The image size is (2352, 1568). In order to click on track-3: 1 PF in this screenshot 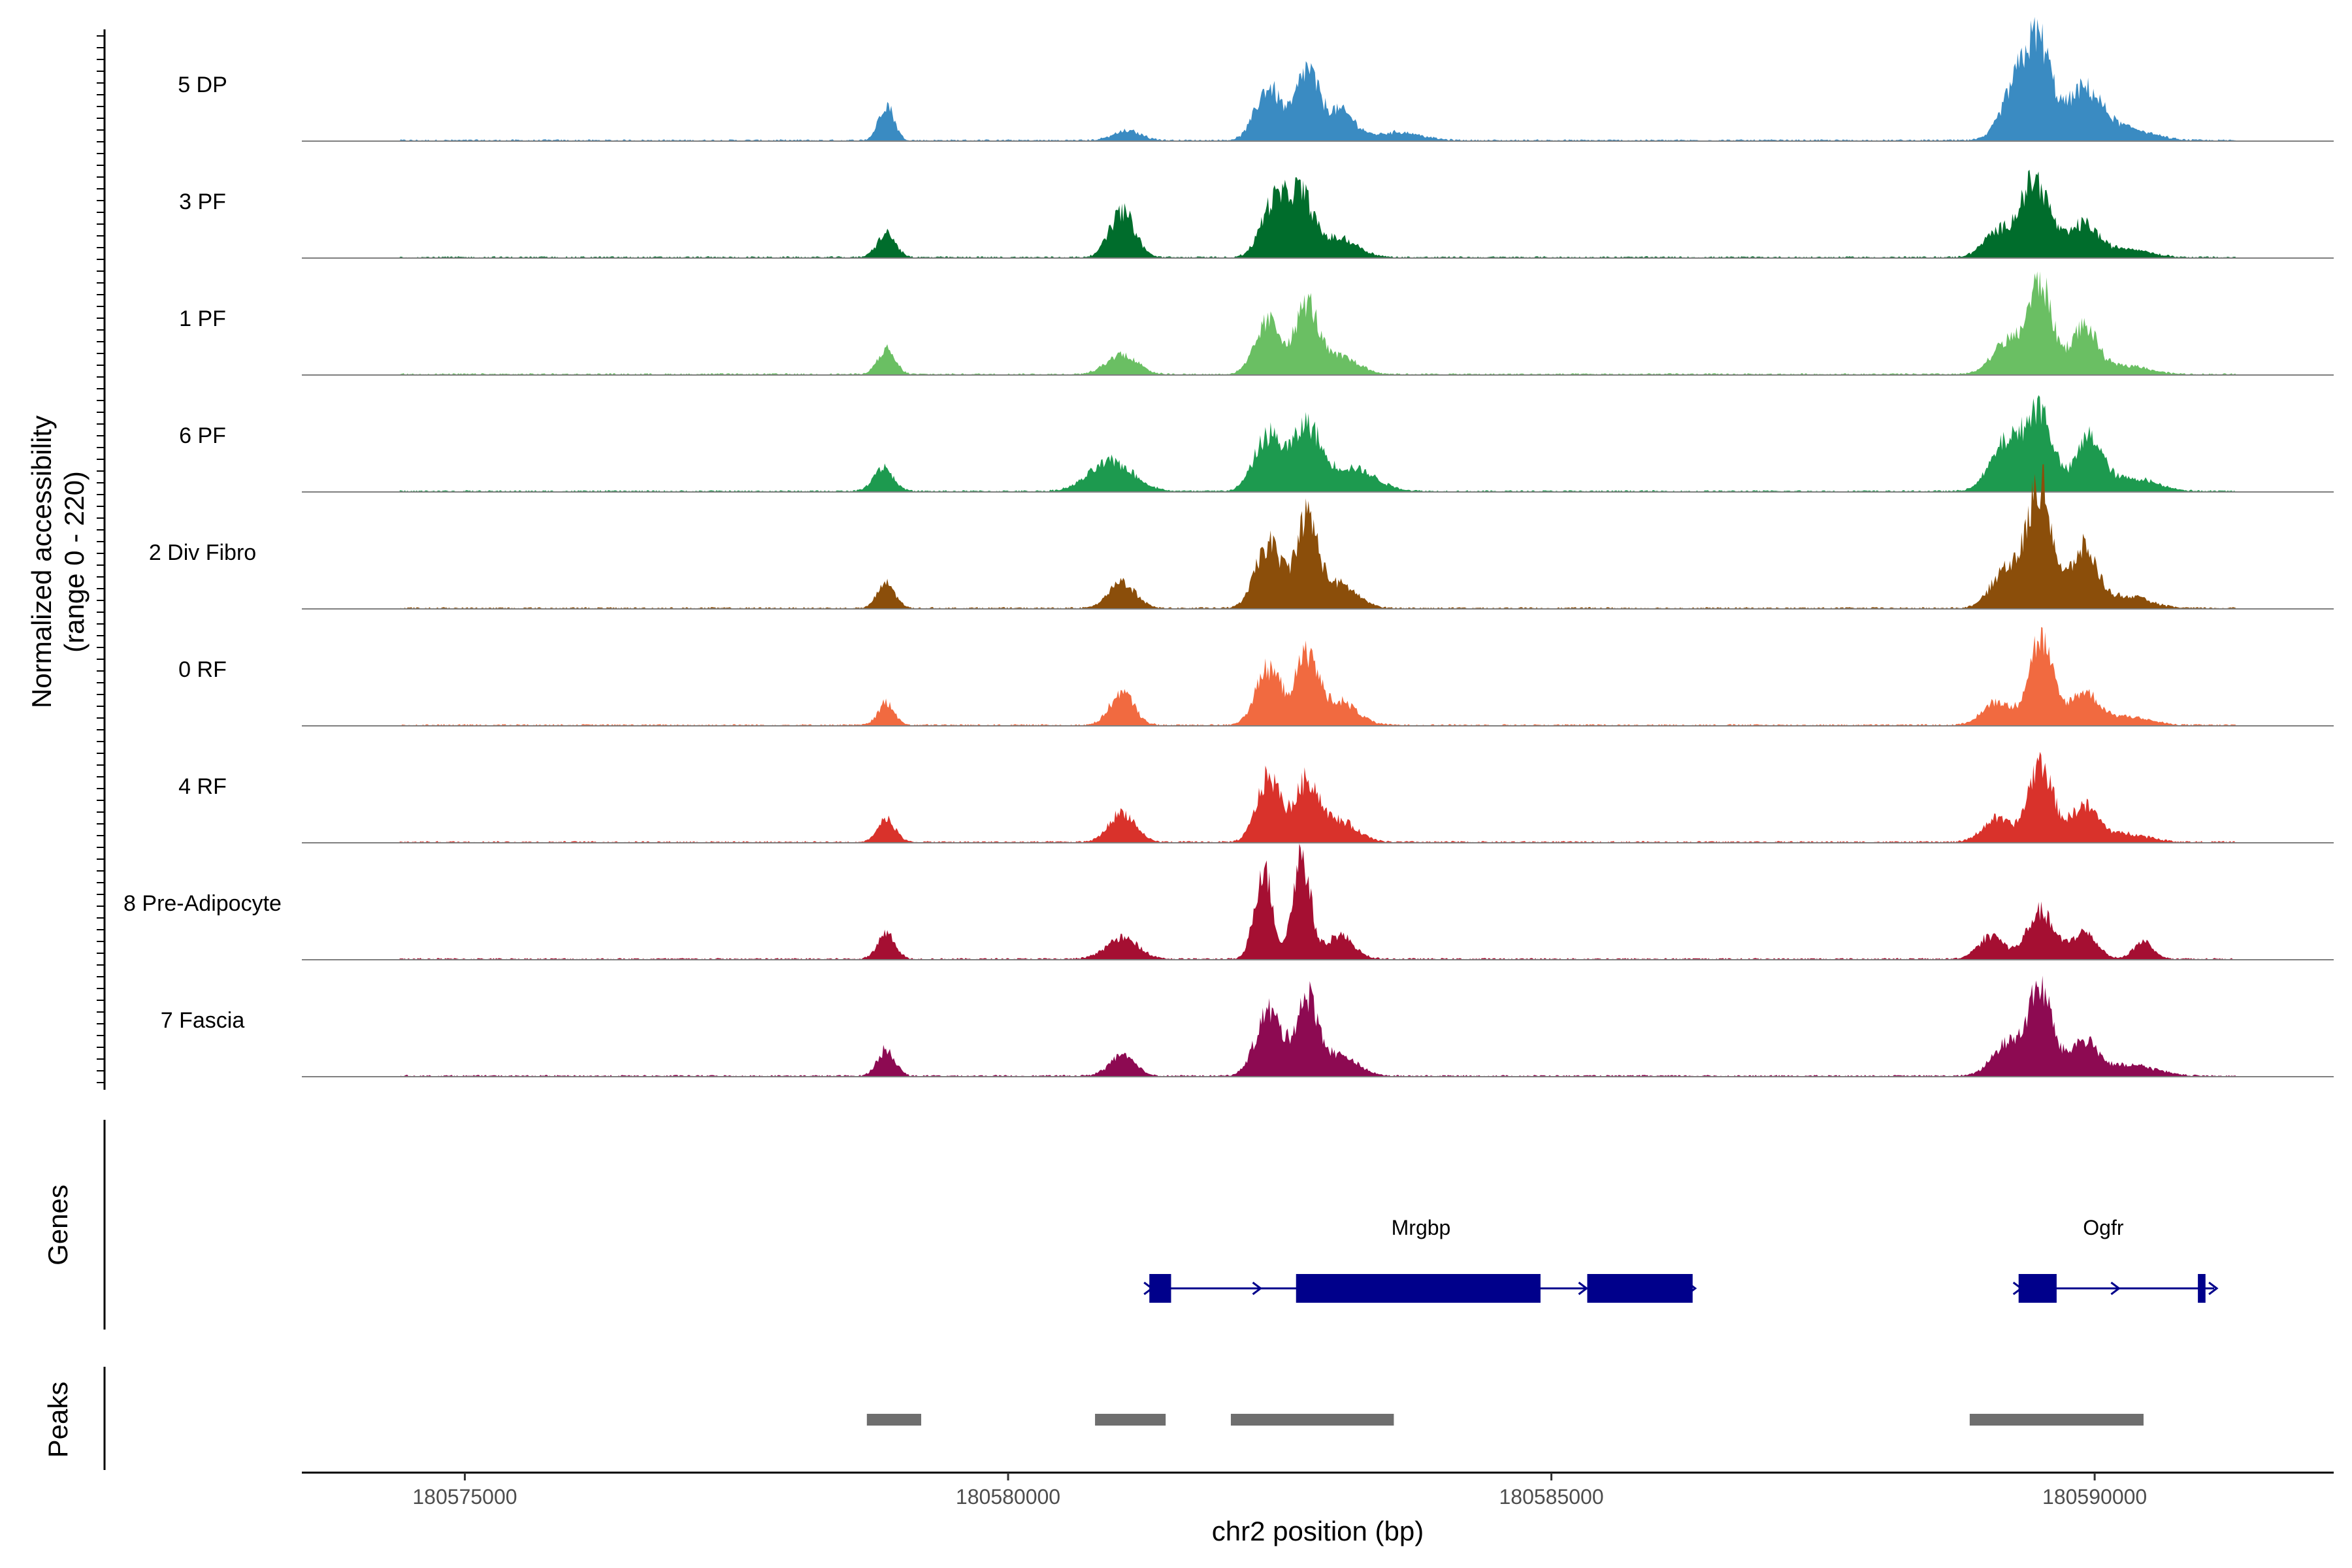, I will do `click(1256, 323)`.